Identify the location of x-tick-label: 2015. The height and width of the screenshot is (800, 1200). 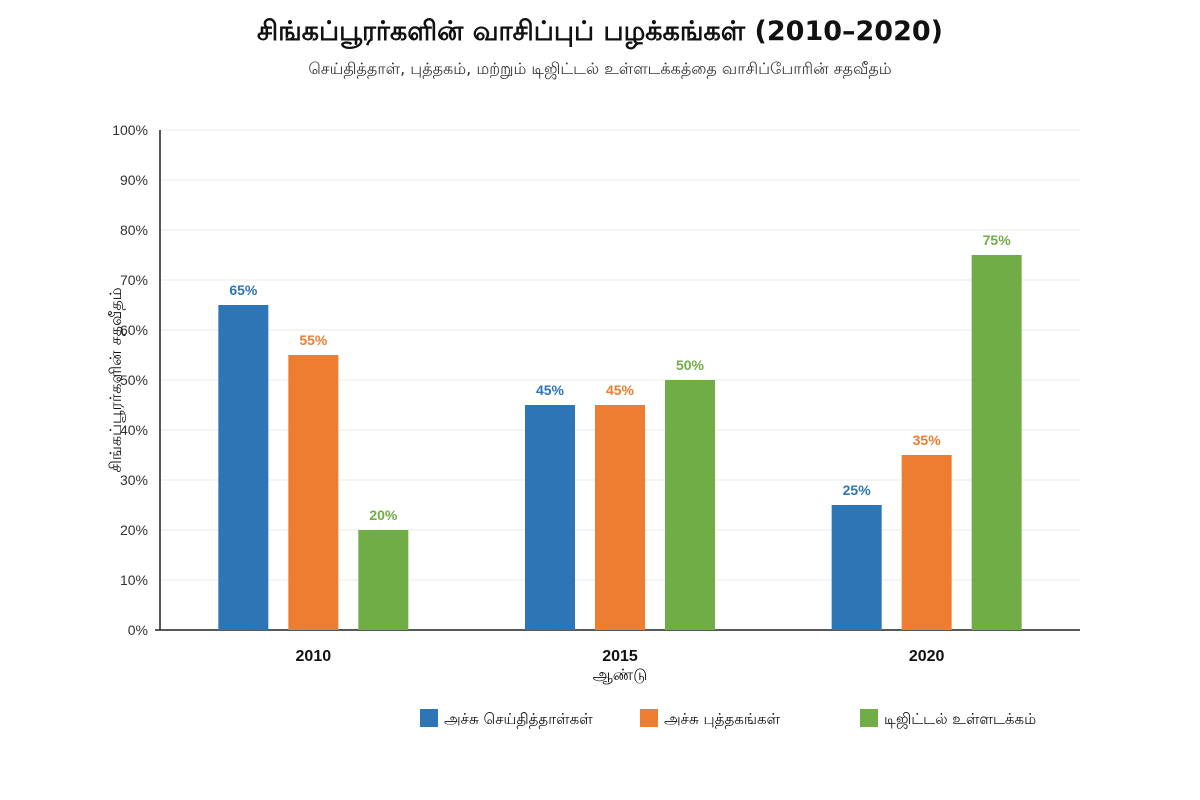
(620, 656).